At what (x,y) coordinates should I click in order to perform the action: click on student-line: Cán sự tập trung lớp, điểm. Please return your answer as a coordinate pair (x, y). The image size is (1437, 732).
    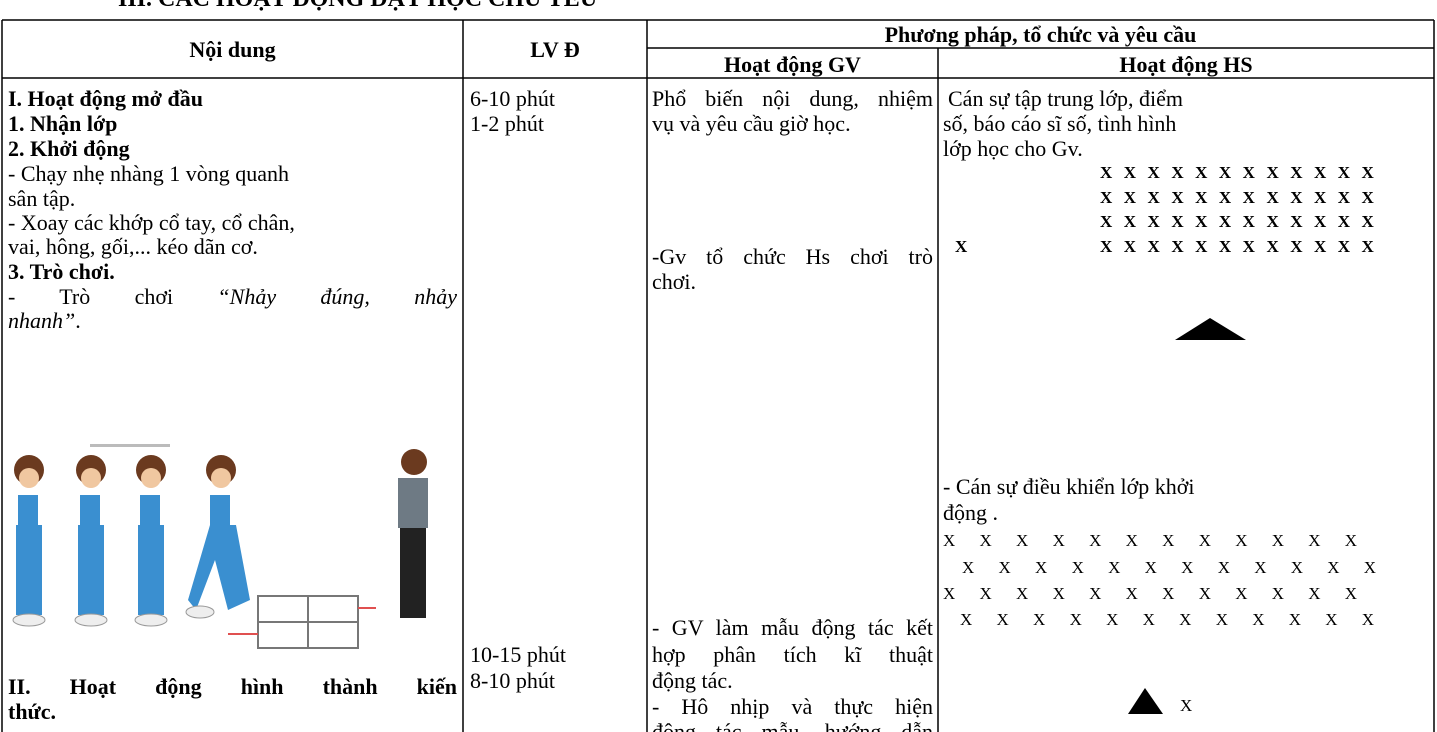
    Looking at the image, I should click on (1065, 98).